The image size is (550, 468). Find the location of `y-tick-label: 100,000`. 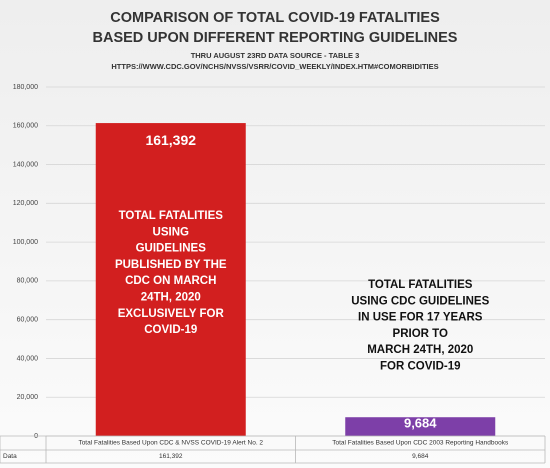

y-tick-label: 100,000 is located at coordinates (25, 242).